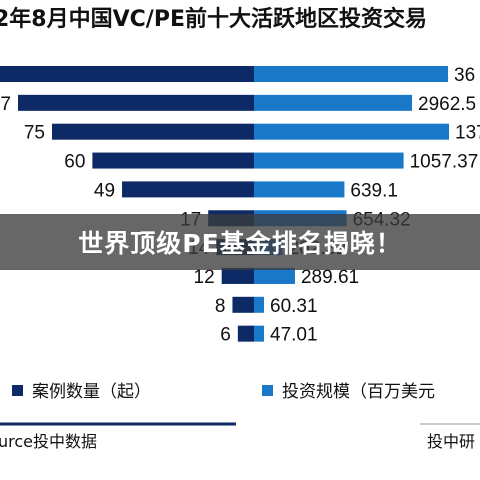 This screenshot has width=480, height=480. What do you see at coordinates (213, 19) in the screenshot?
I see `chart-title: 2年8月中国VC/PE前十大活跃地区投资交易` at bounding box center [213, 19].